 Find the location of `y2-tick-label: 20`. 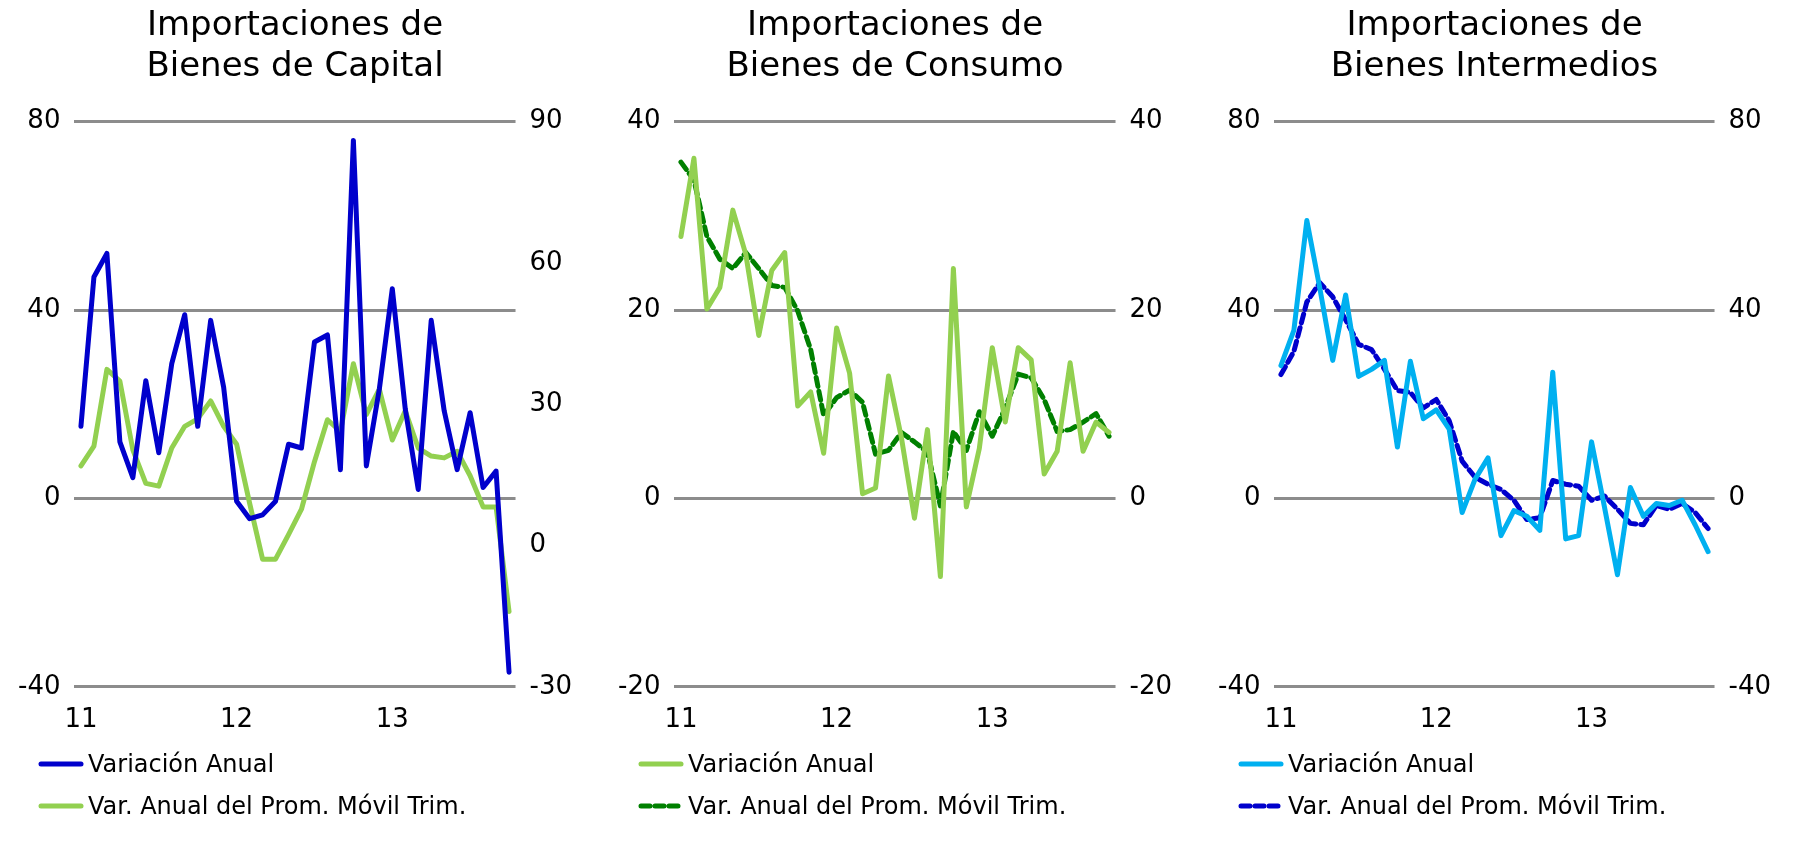

y2-tick-label: 20 is located at coordinates (1146, 307).